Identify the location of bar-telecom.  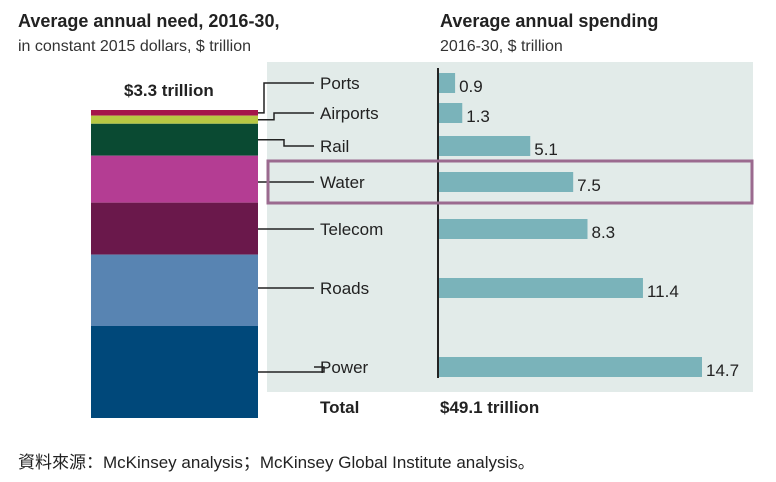
(513, 229).